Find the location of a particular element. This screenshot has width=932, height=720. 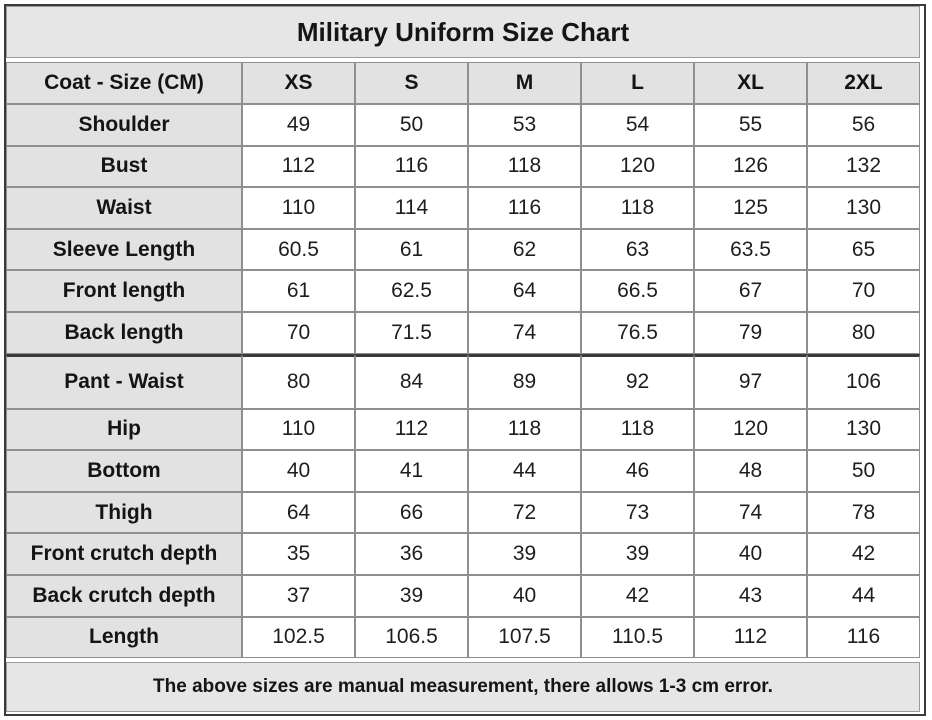

row-label: Waist is located at coordinates (124, 208).